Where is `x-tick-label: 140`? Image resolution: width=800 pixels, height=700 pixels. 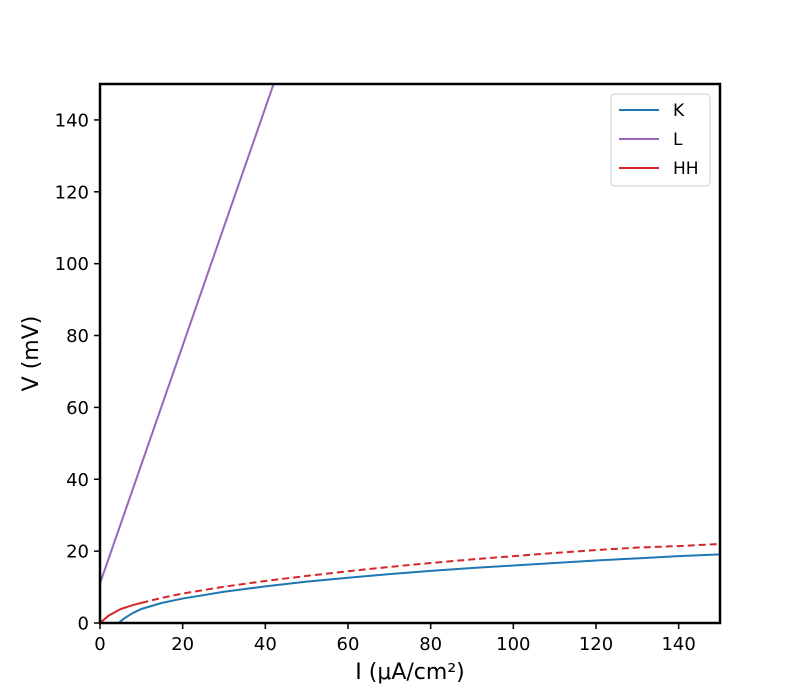 x-tick-label: 140 is located at coordinates (678, 644).